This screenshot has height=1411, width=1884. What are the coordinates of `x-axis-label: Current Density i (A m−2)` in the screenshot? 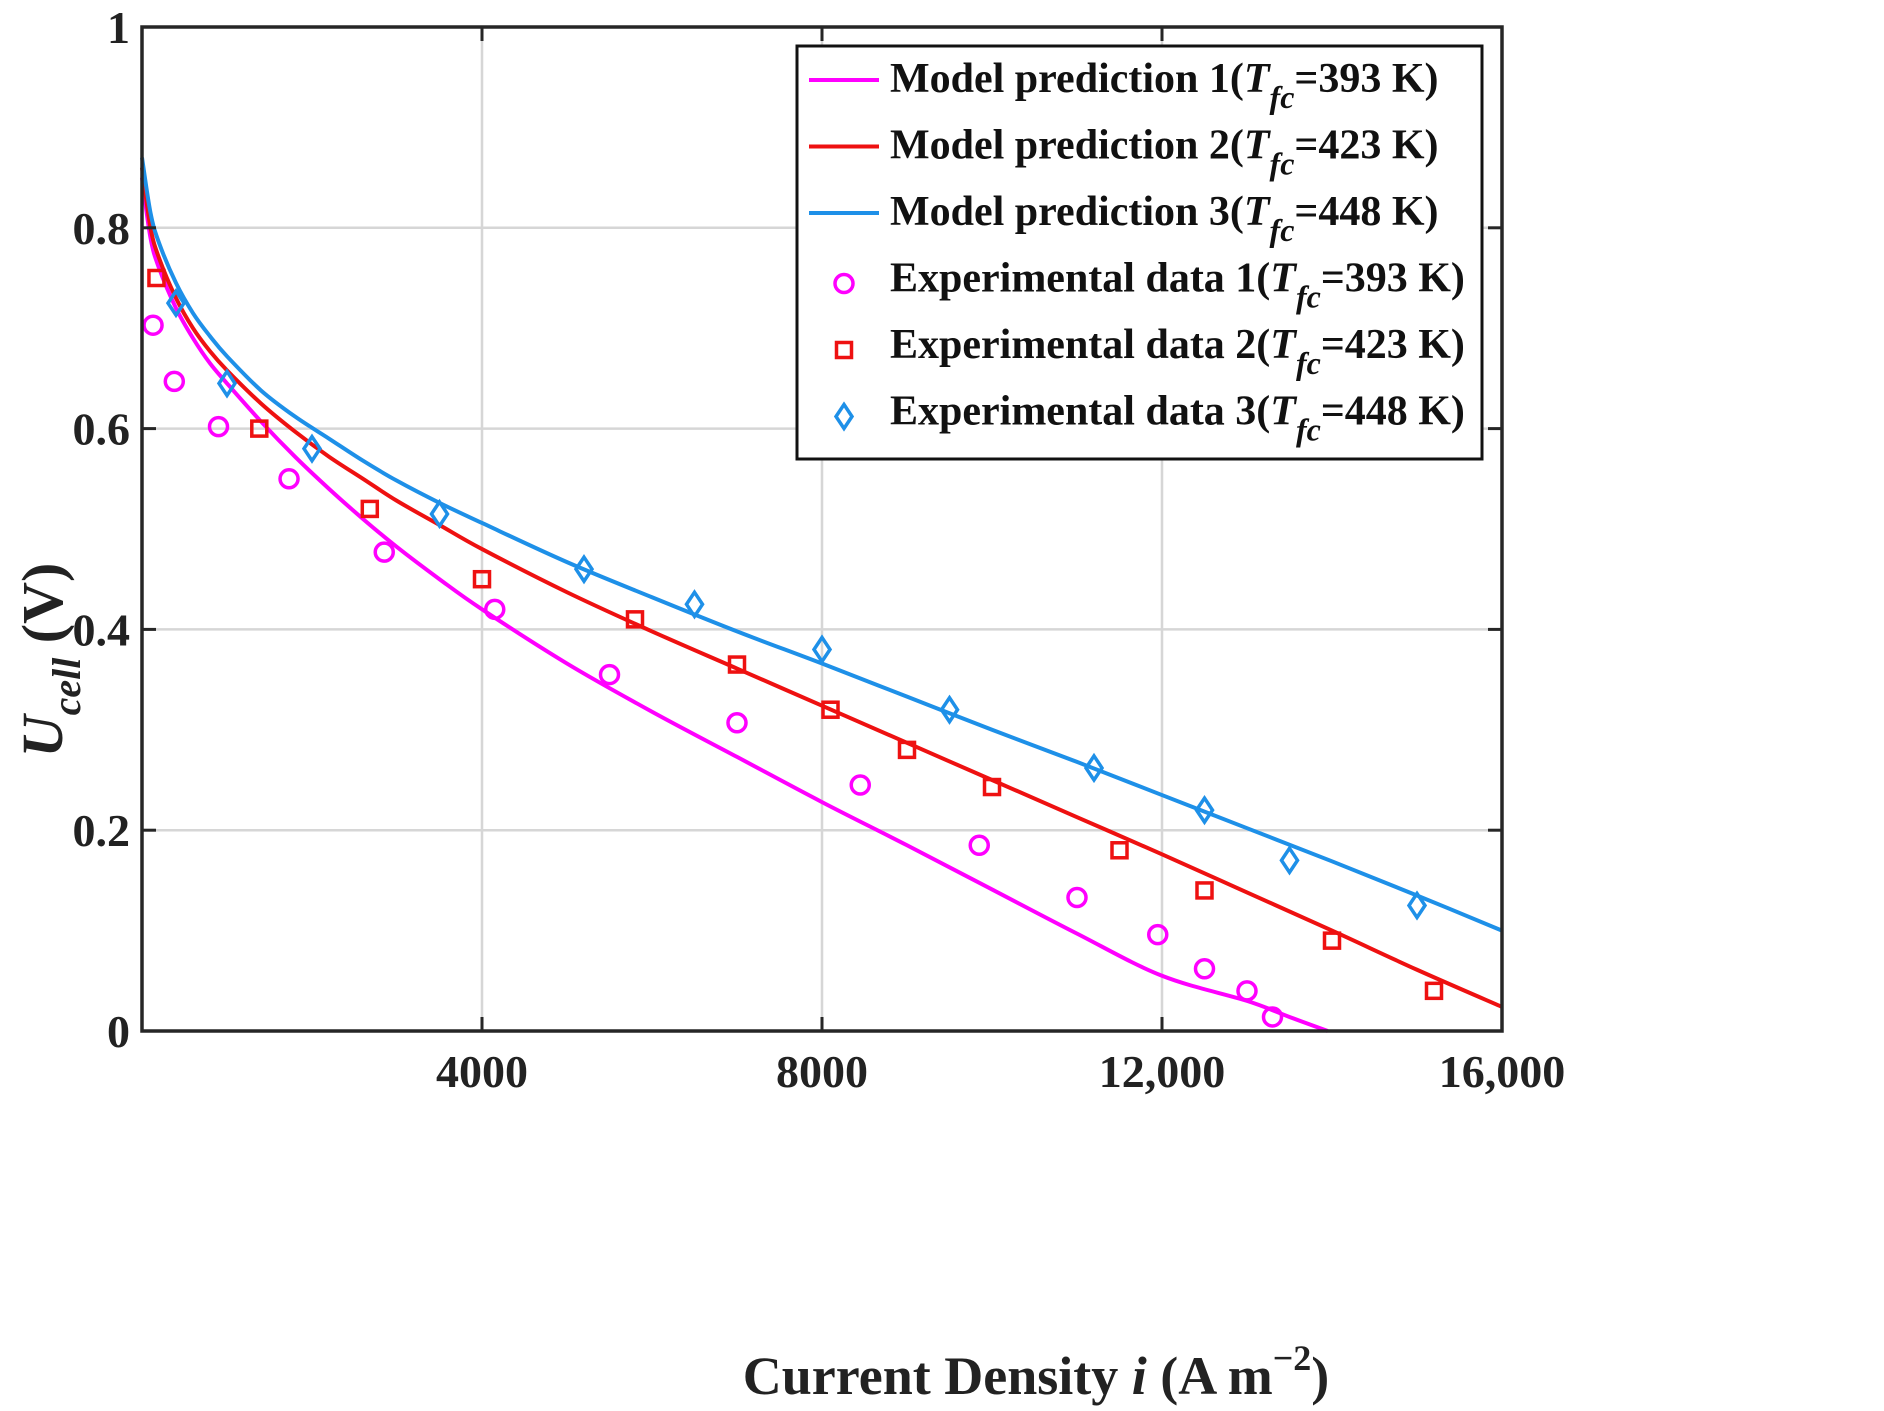 It's located at (1036, 1372).